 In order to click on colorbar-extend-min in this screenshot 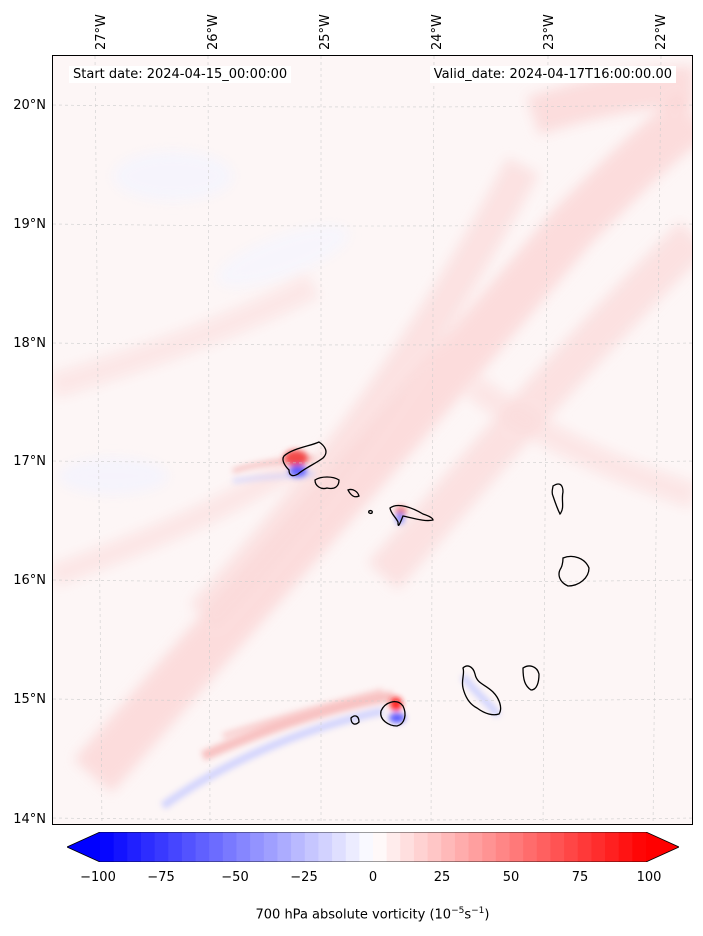, I will do `click(83, 847)`.